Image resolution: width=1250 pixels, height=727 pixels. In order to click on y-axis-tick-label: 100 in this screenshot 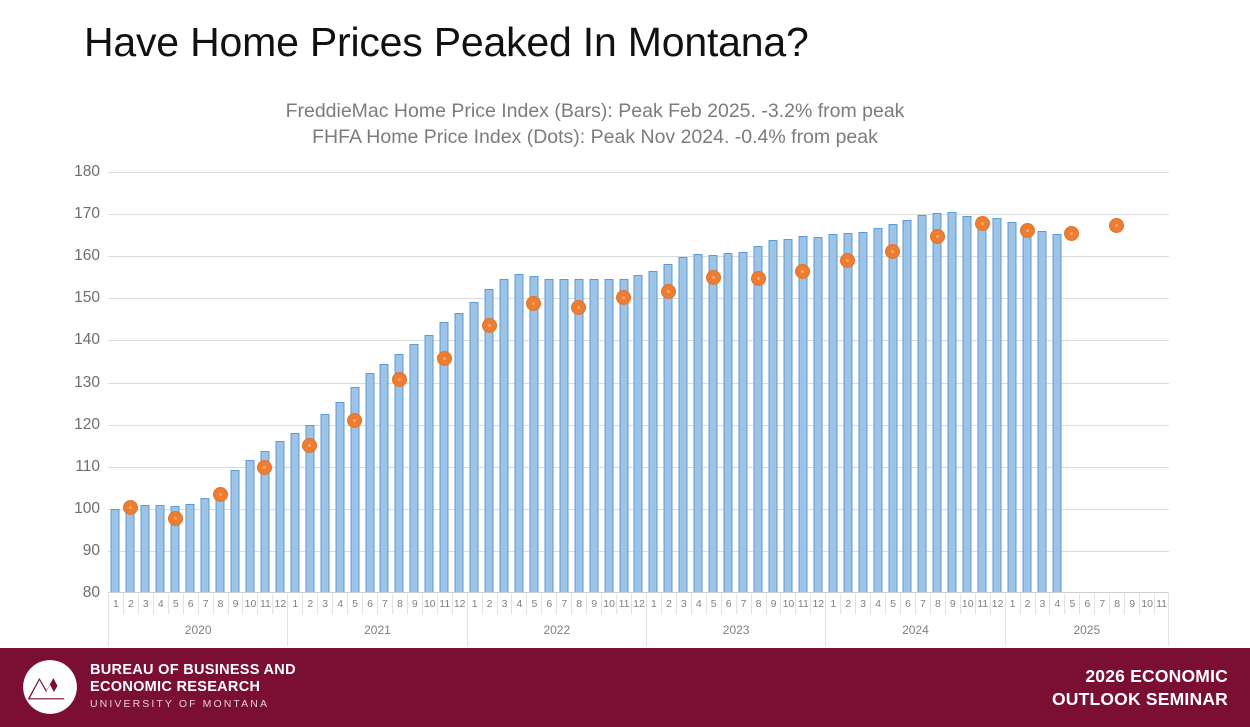, I will do `click(87, 508)`.